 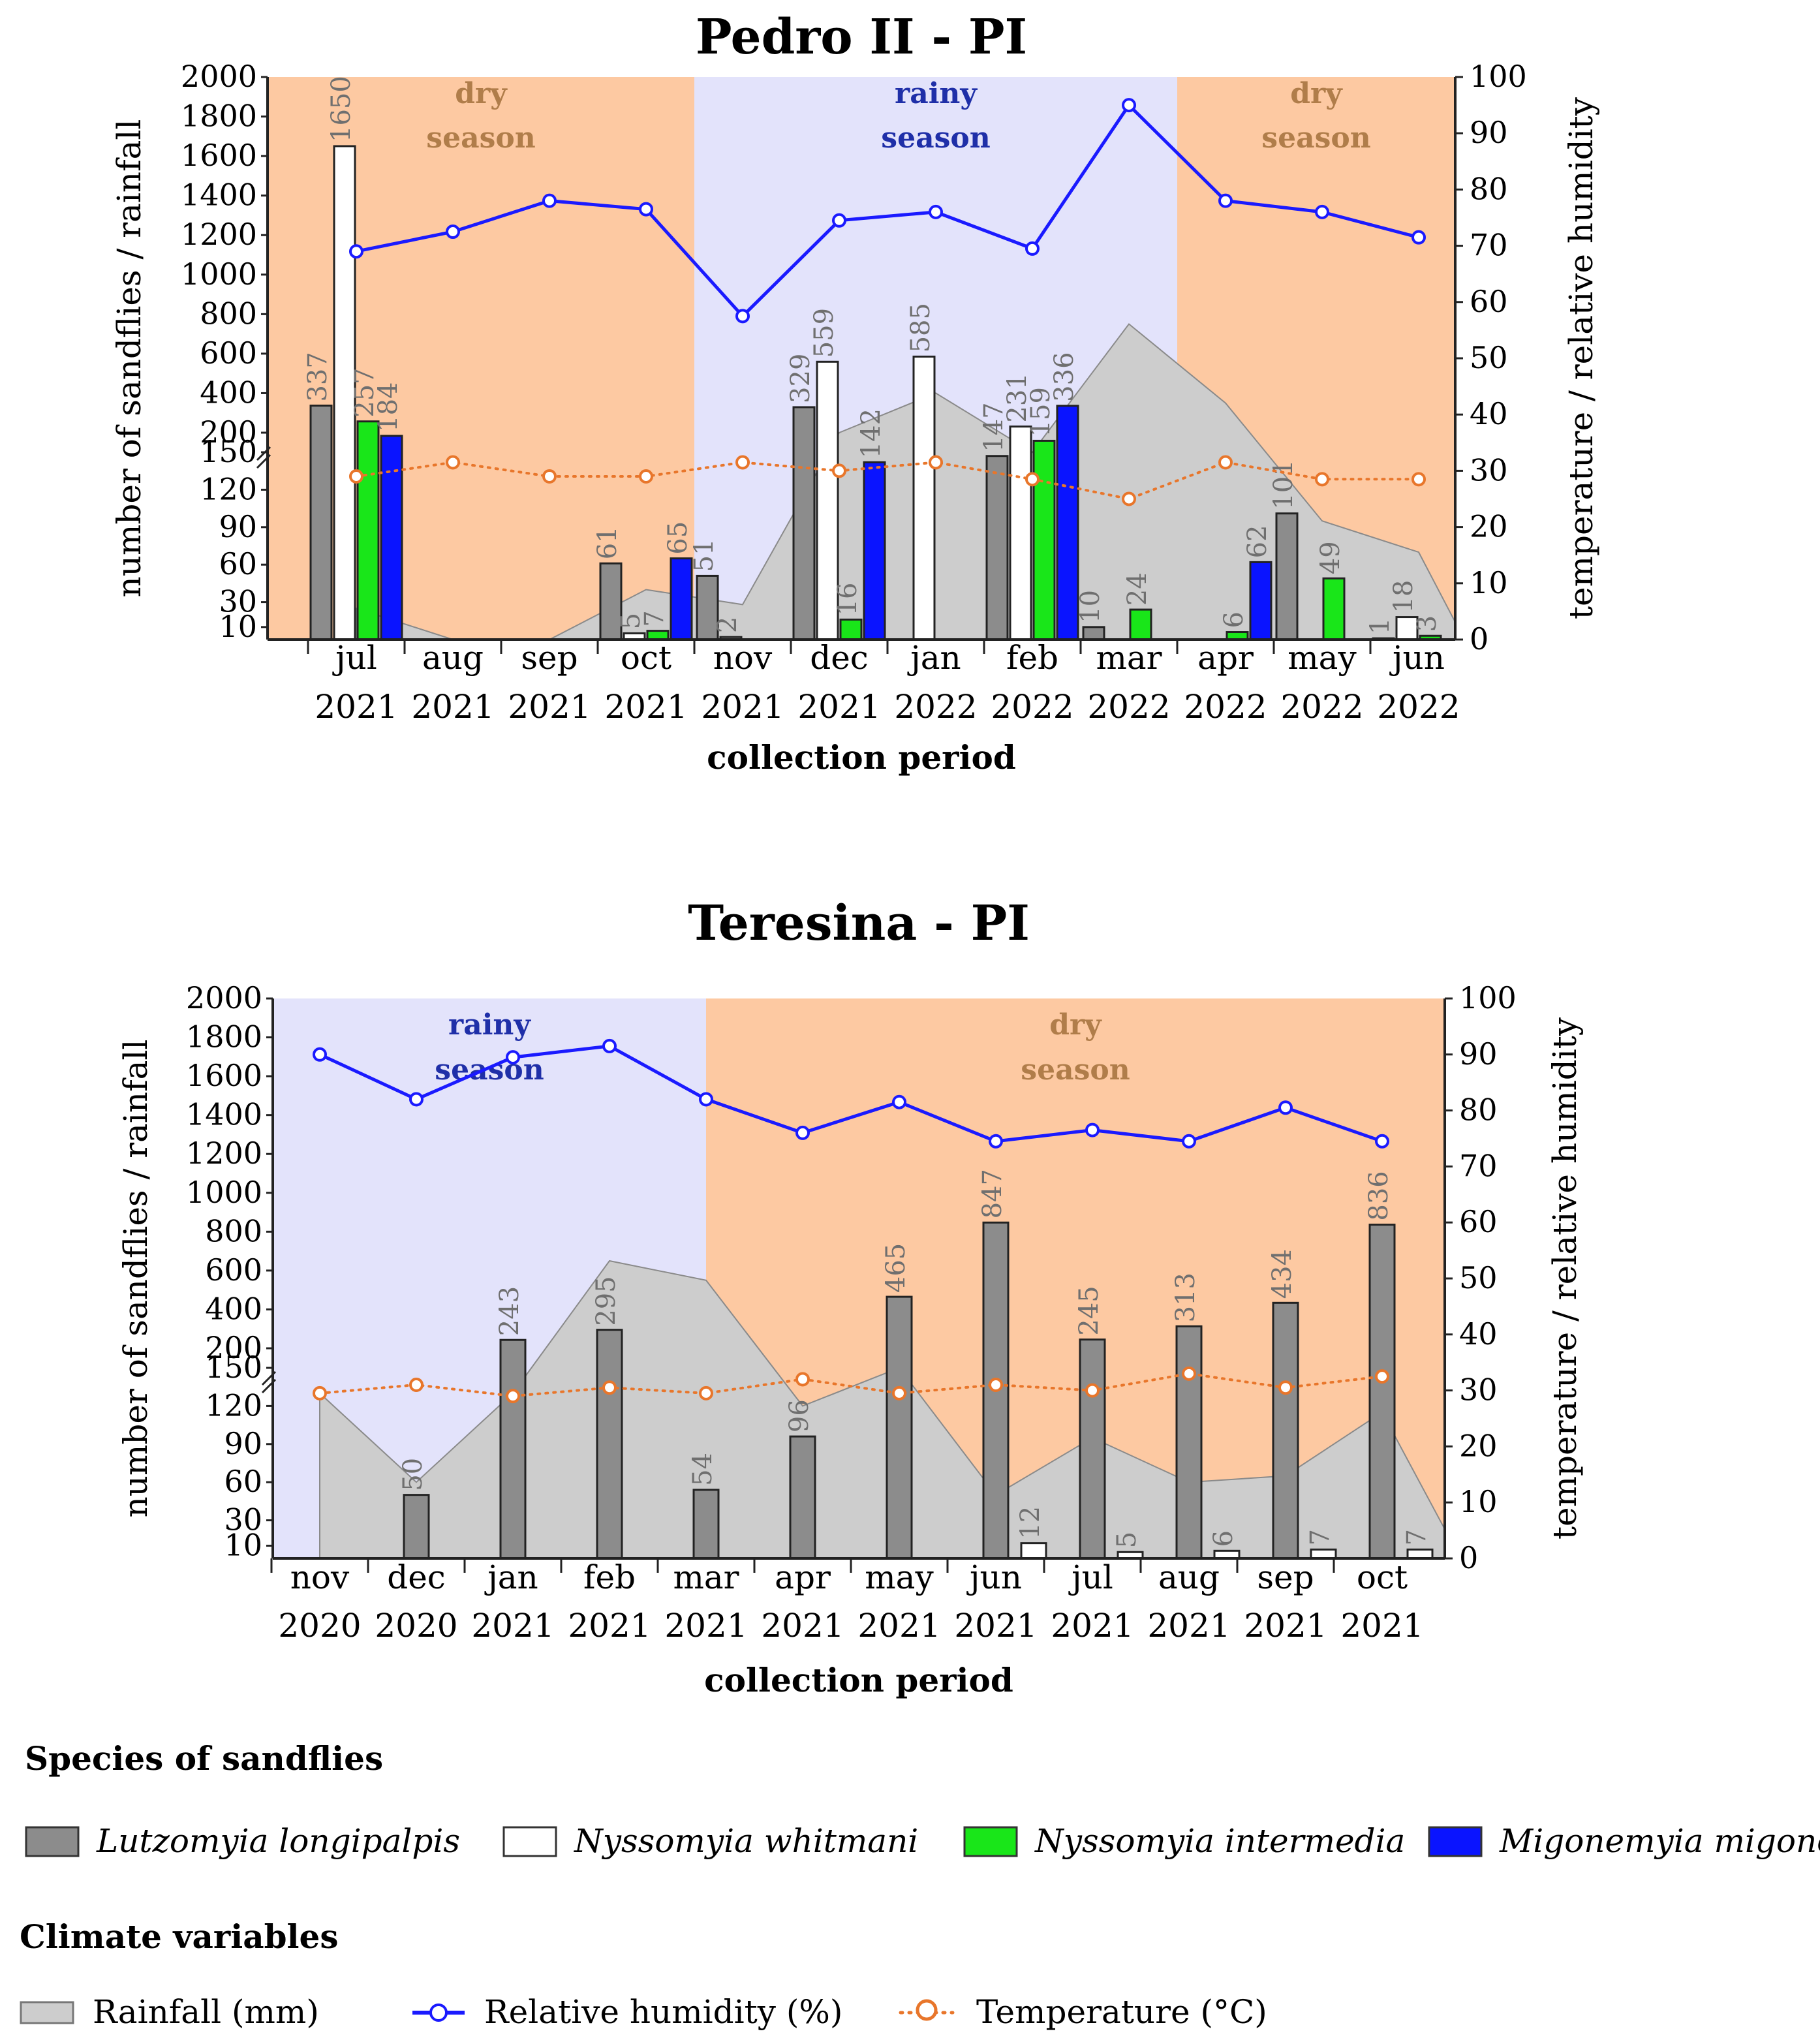 What do you see at coordinates (1479, 1277) in the screenshot?
I see `y-right-tick-label: 50` at bounding box center [1479, 1277].